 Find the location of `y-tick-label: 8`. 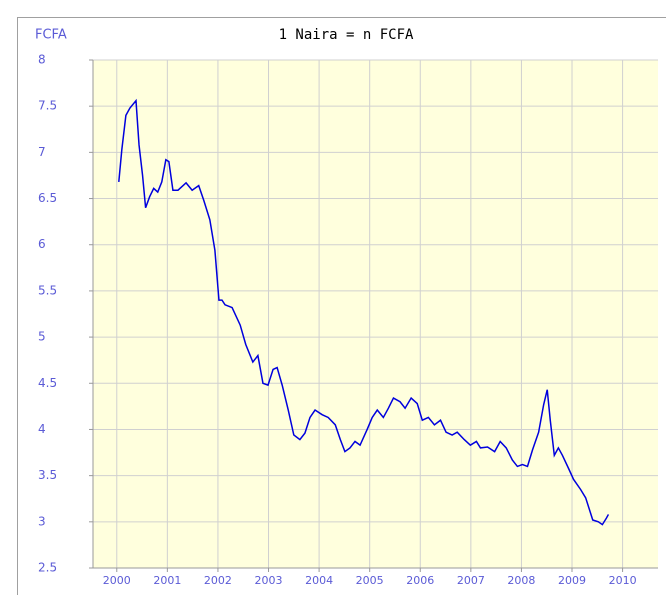

y-tick-label: 8 is located at coordinates (42, 60).